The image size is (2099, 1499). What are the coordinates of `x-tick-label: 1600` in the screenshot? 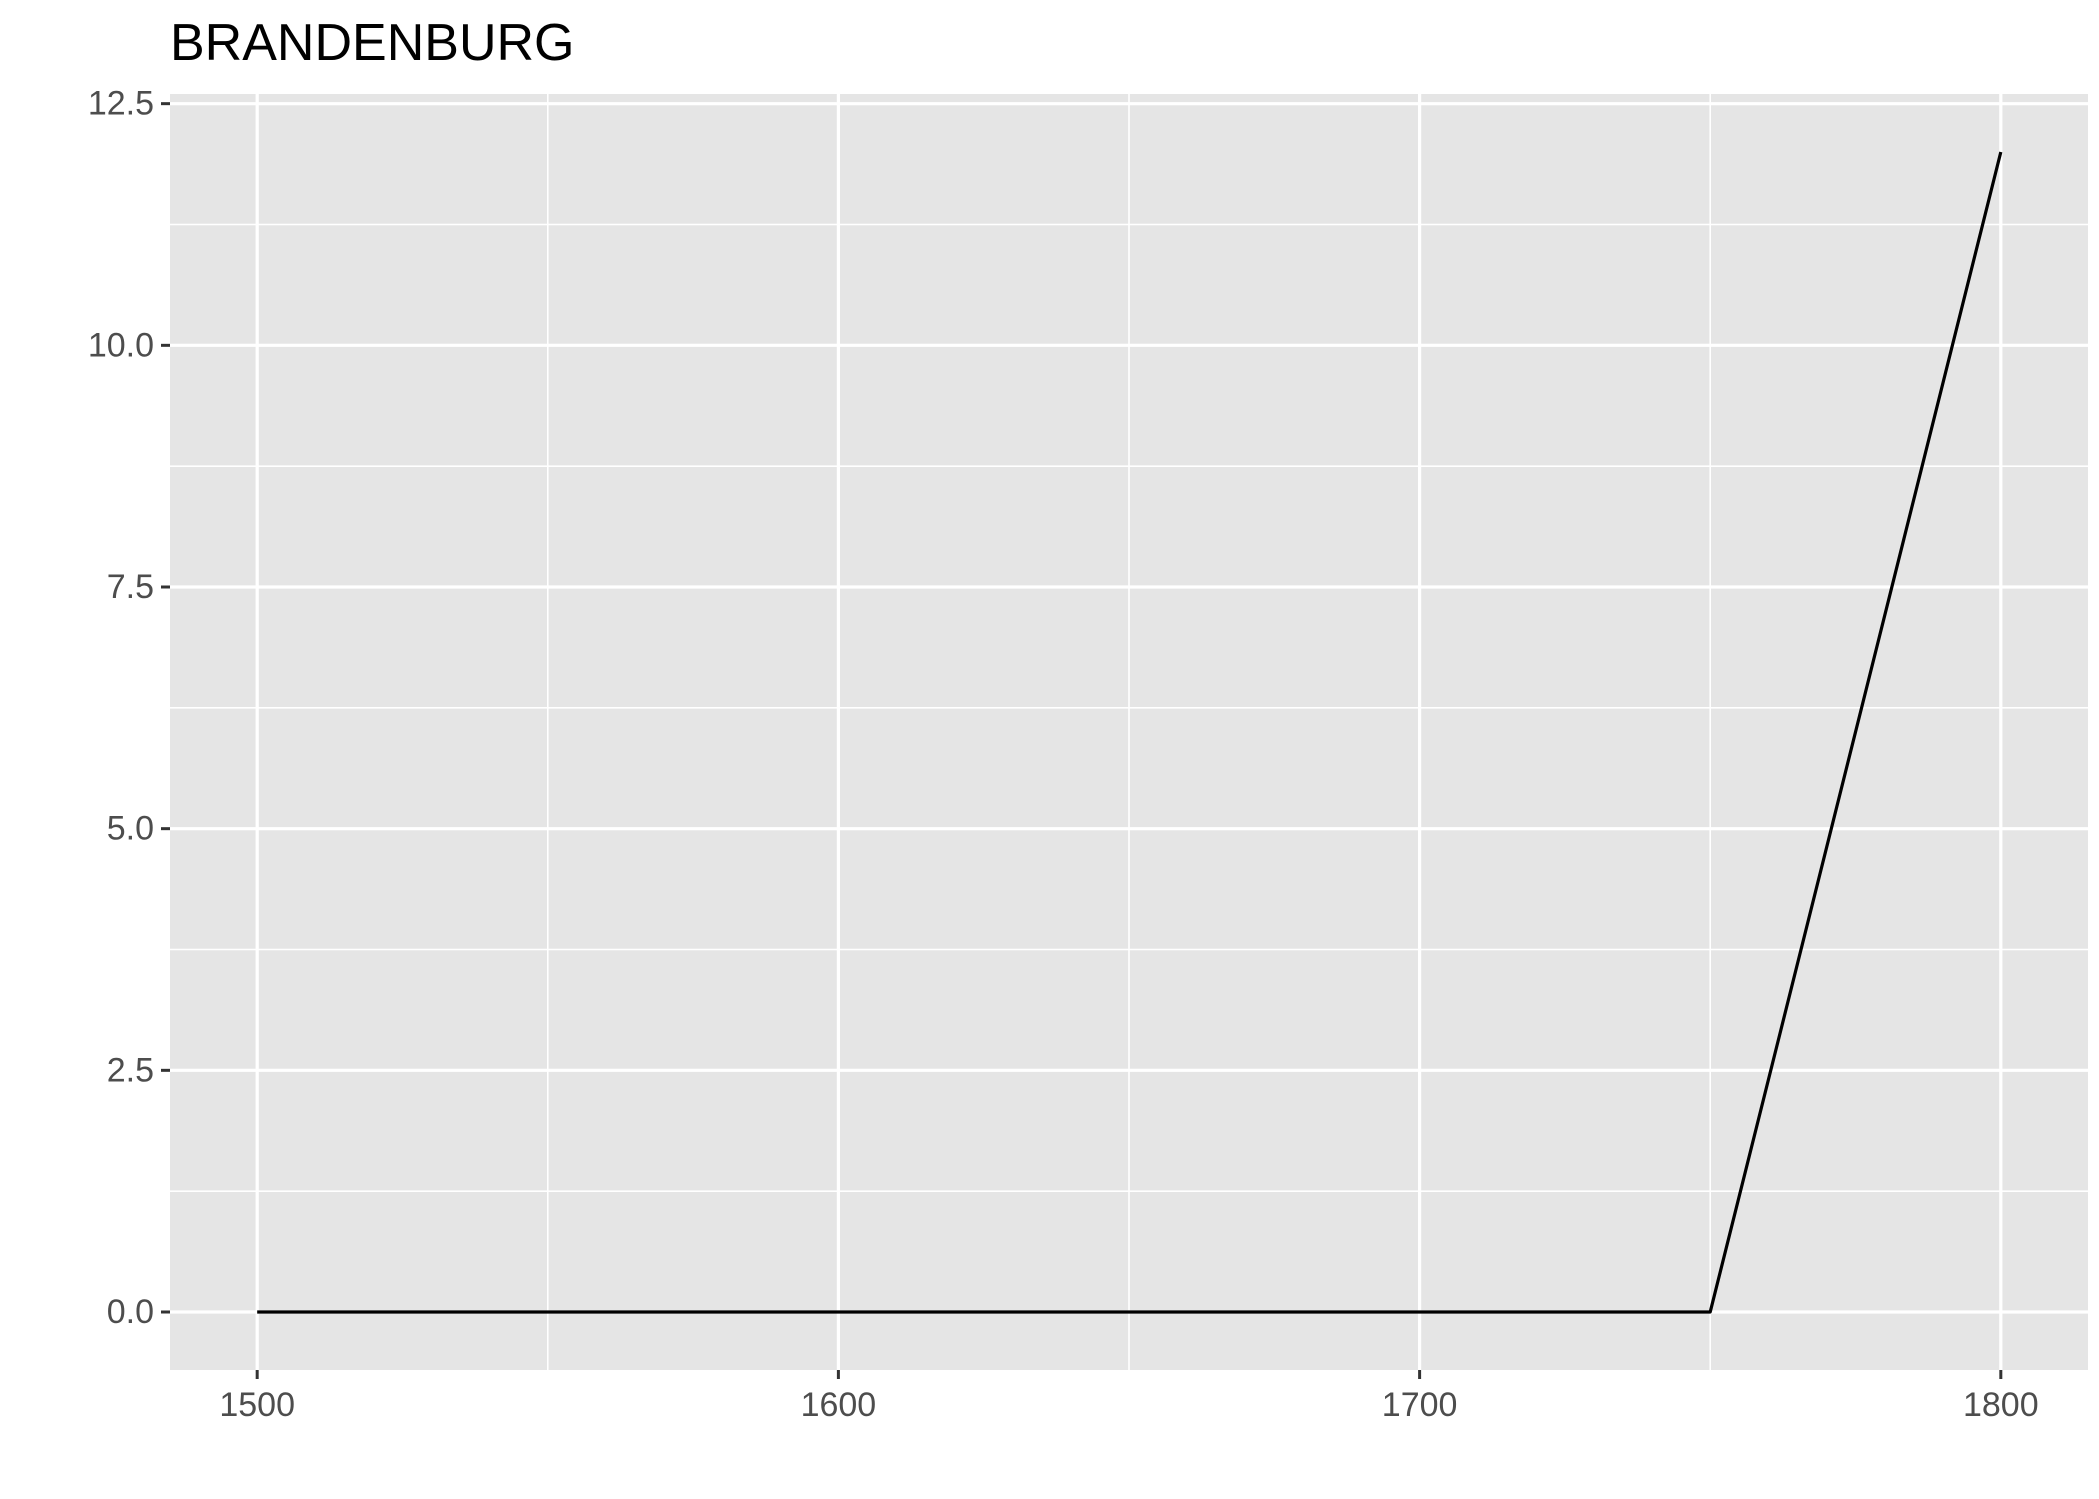 It's located at (839, 1405).